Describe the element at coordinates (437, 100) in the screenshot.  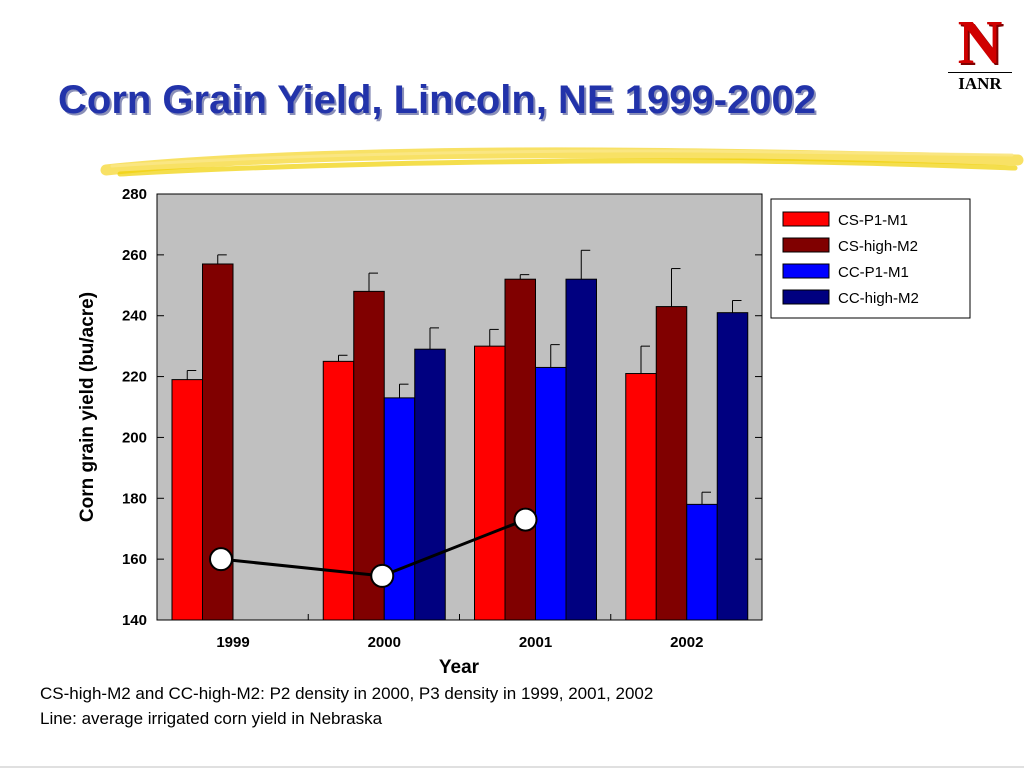
I see `slide-title: Corn Grain Yield, Lincoln, NE 1999-2002` at that location.